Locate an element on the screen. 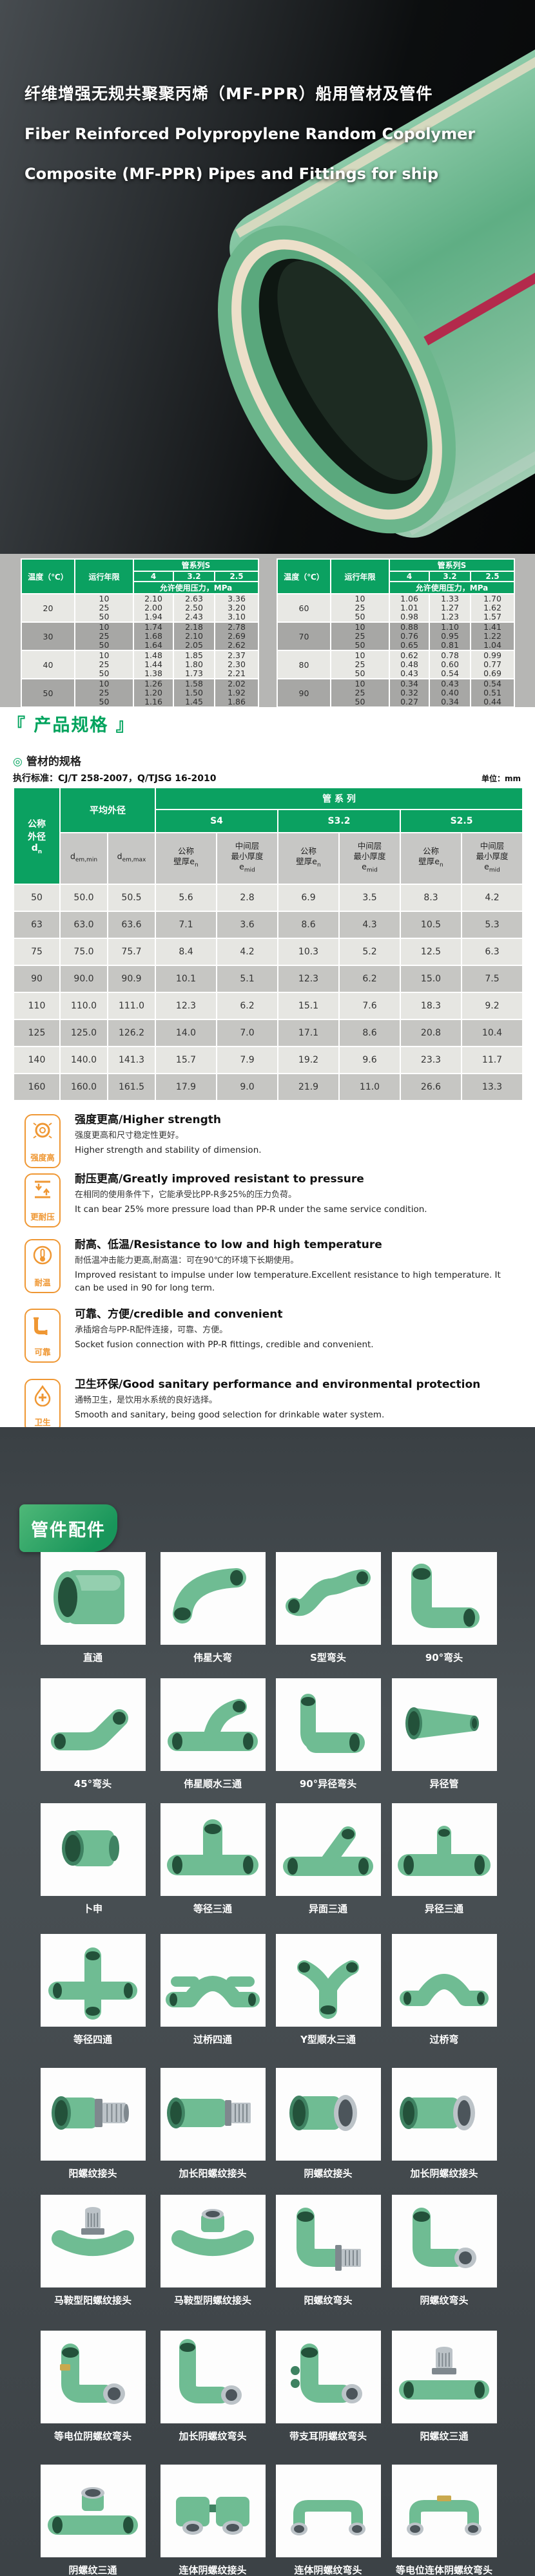 The height and width of the screenshot is (2576, 535). value-cell: 90.9 is located at coordinates (131, 979).